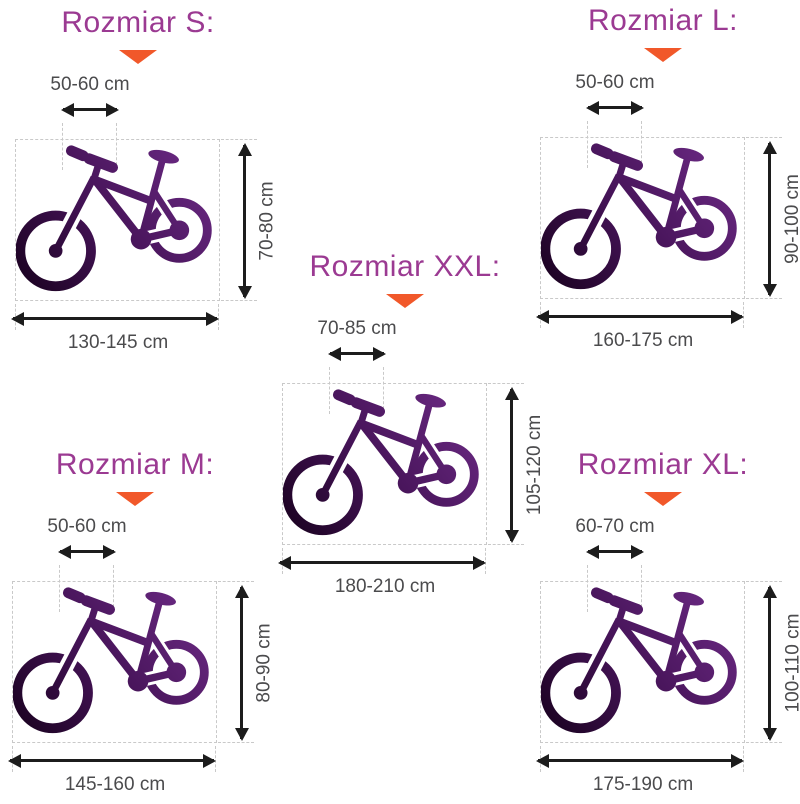 Image resolution: width=800 pixels, height=804 pixels. I want to click on size-title: Rozmiar XL:, so click(663, 464).